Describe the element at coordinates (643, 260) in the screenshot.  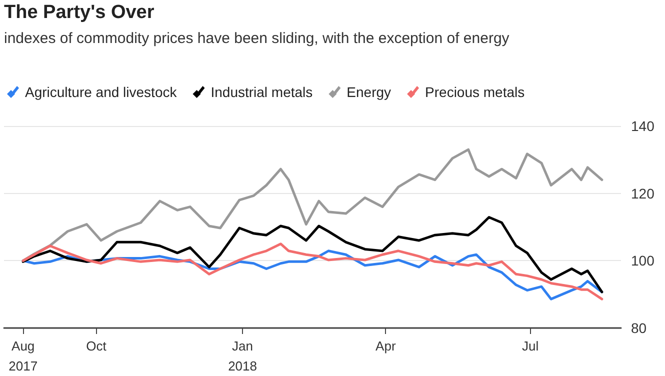
I see `y-tick-label: 100` at that location.